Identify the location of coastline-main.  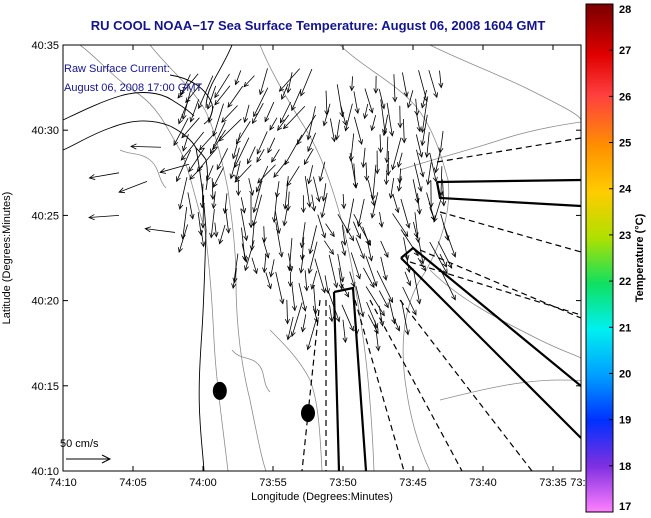
(135, 295).